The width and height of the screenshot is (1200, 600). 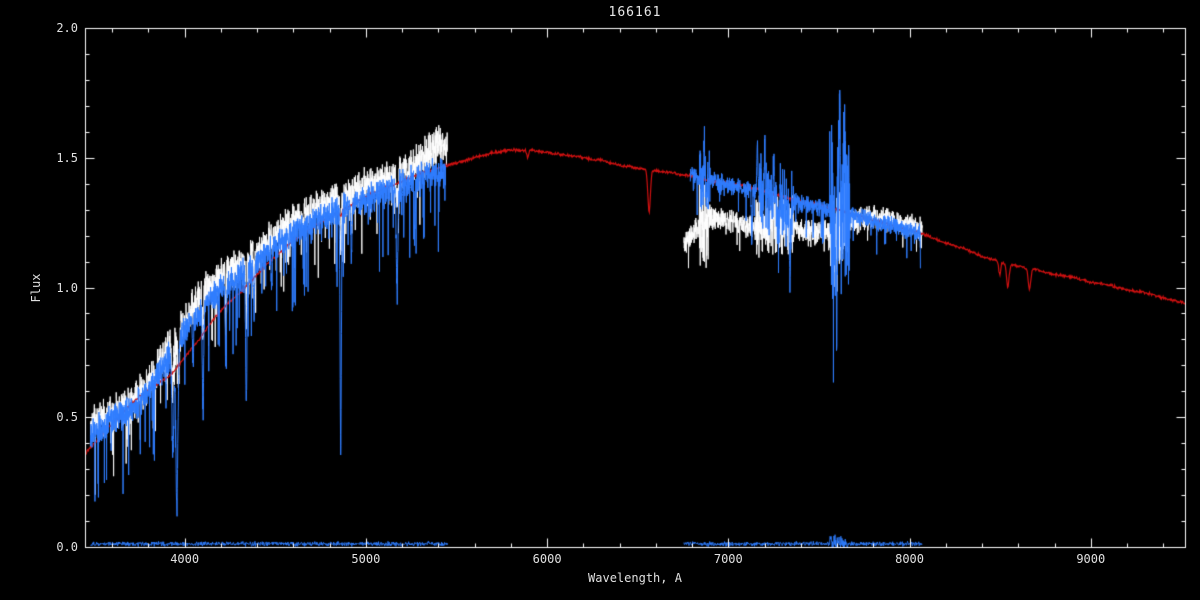 I want to click on x-tick-label: 8000, so click(x=909, y=559).